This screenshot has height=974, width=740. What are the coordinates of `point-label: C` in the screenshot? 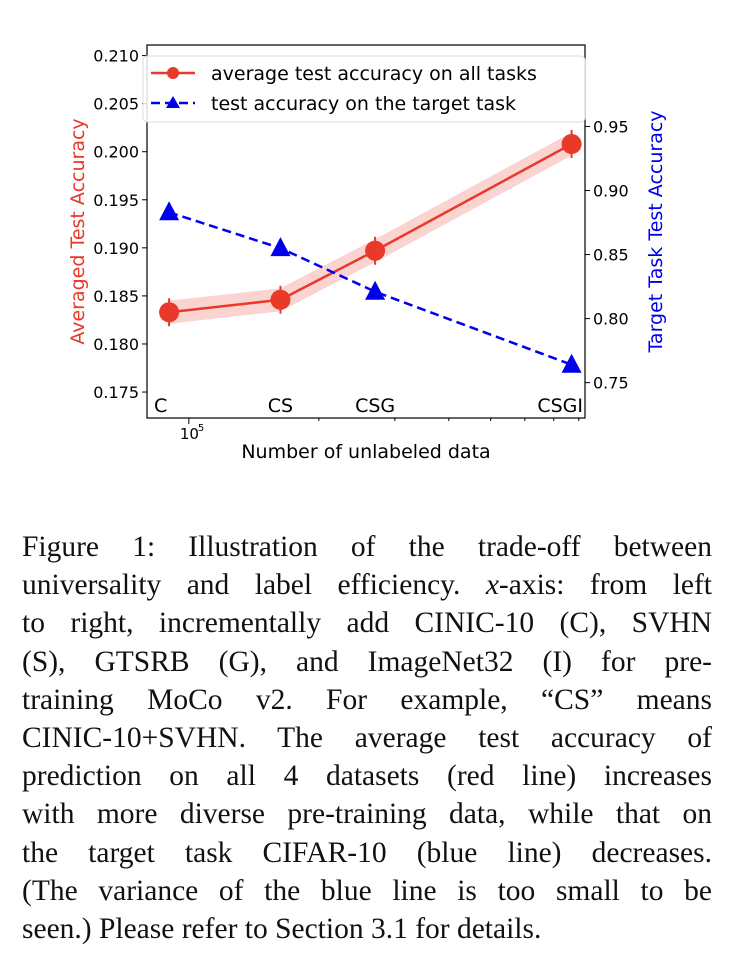 It's located at (160, 406).